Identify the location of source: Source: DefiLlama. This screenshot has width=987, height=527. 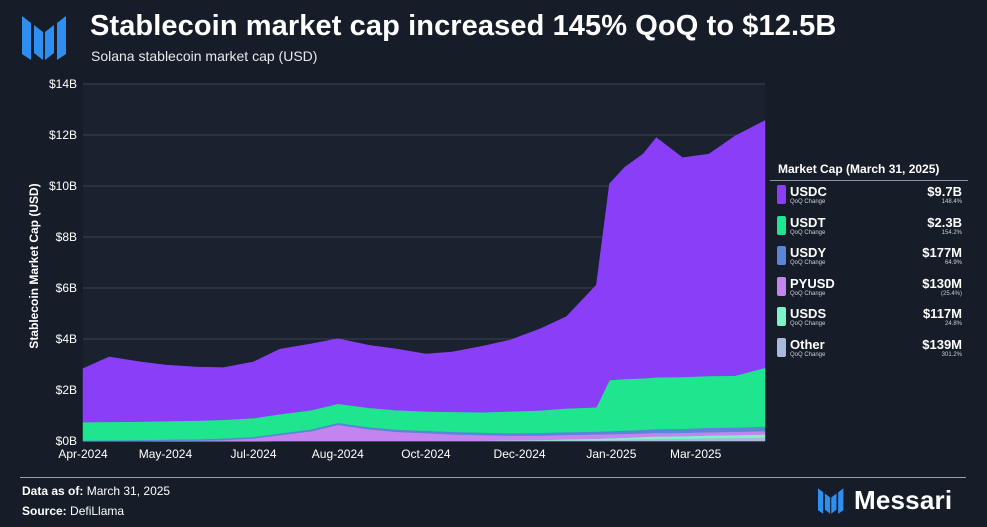
(73, 511).